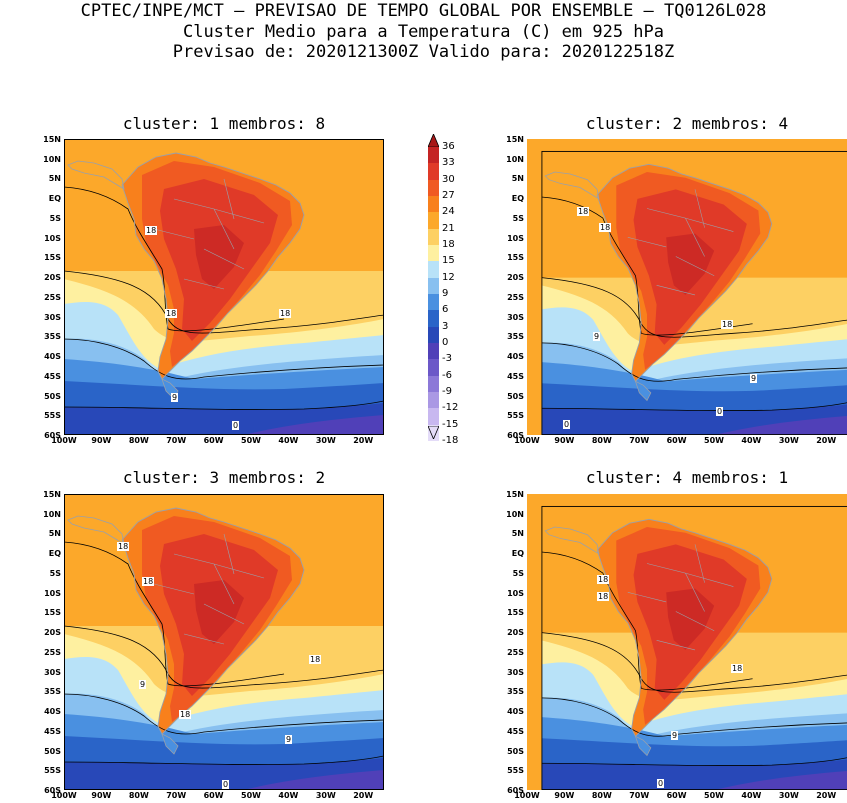 The width and height of the screenshot is (847, 803). I want to click on colorbar-top-arrow, so click(433, 140).